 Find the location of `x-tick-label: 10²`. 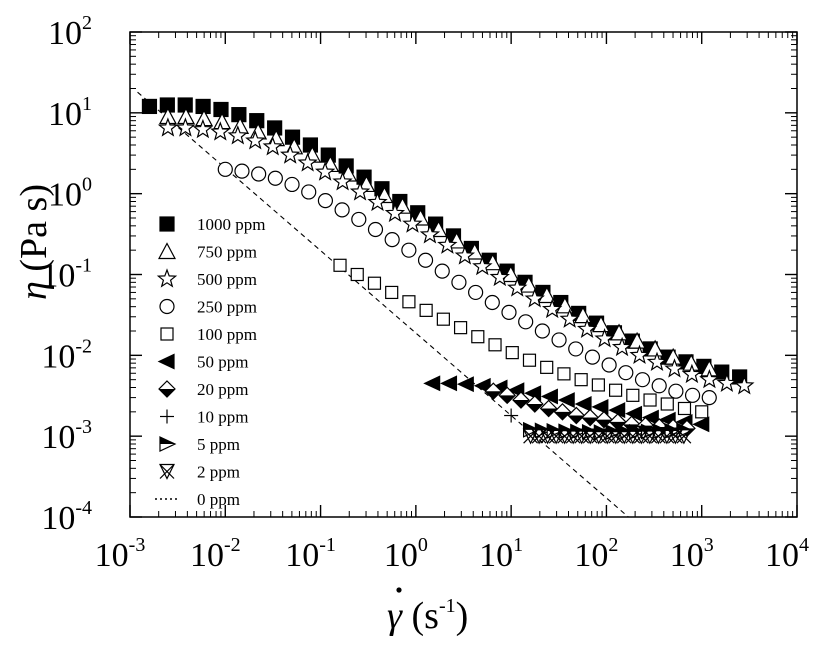

x-tick-label: 10² is located at coordinates (596, 554).